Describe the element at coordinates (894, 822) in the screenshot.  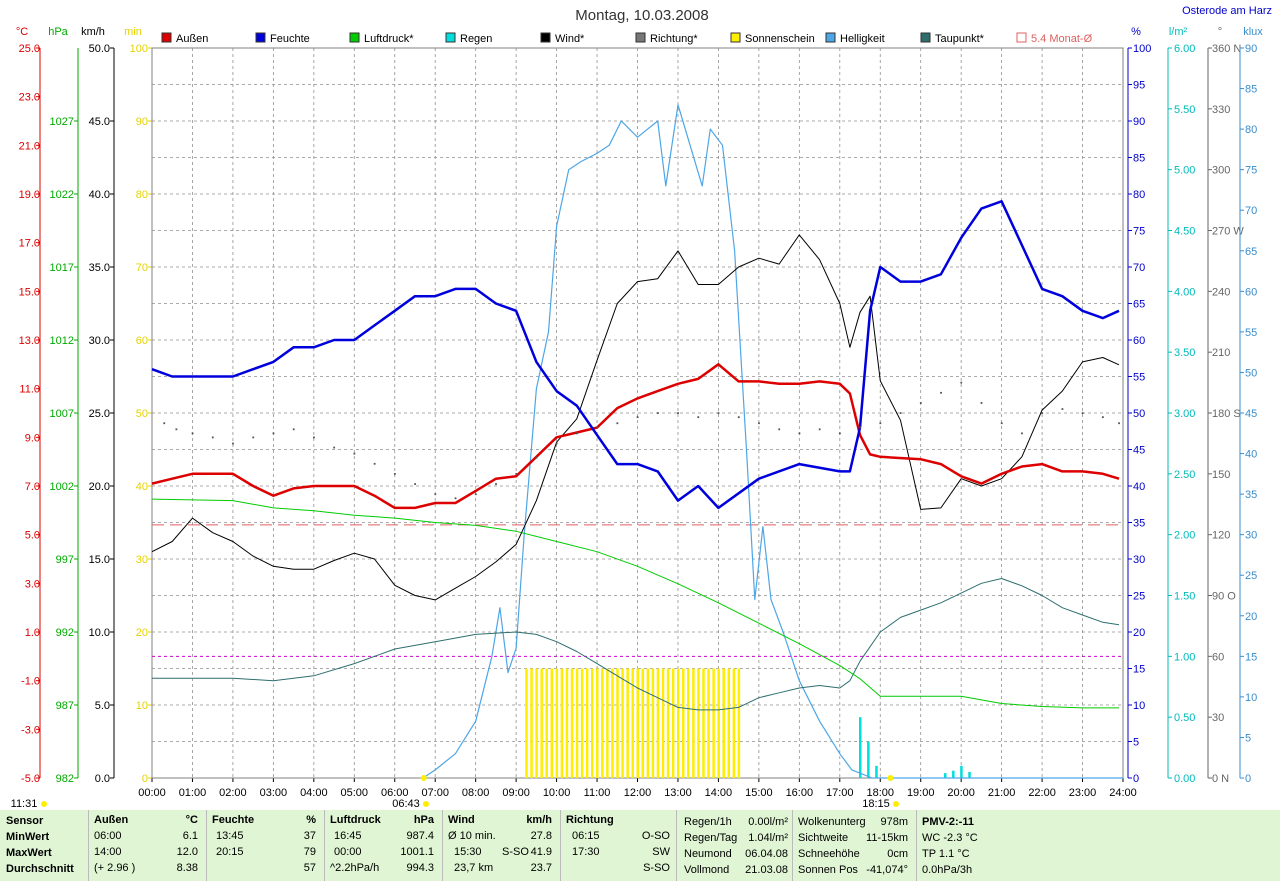
I see `stats-value: 978m` at that location.